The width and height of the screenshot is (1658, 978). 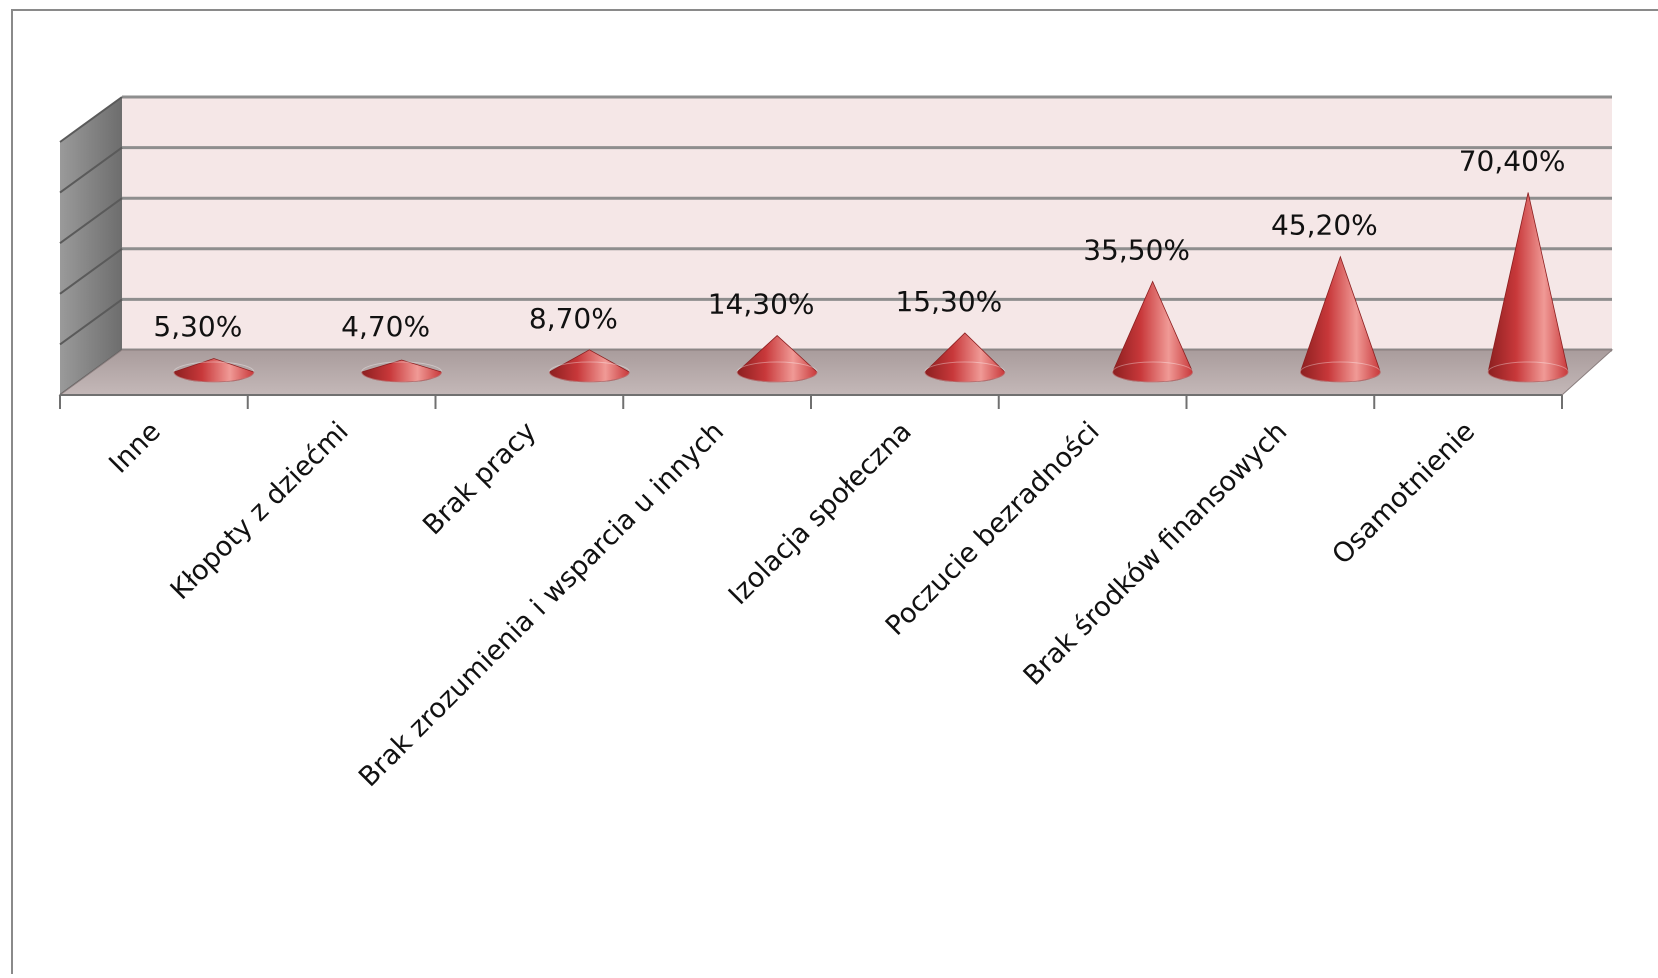 What do you see at coordinates (260, 511) in the screenshot?
I see `category-label: Kłopoty z dziećmi` at bounding box center [260, 511].